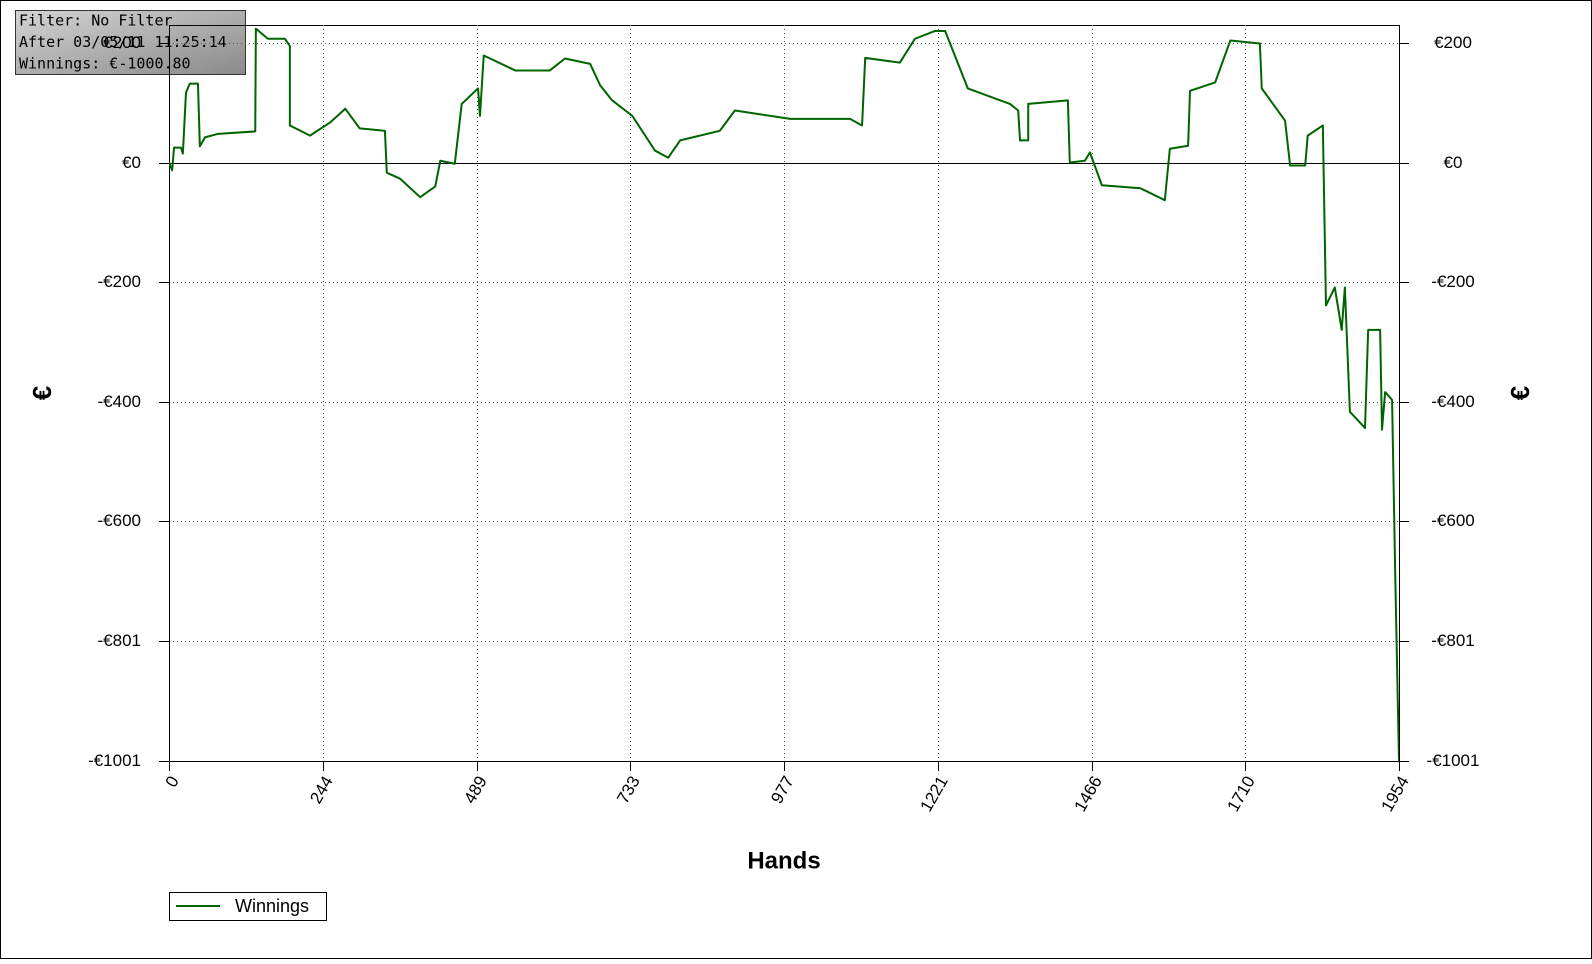 The width and height of the screenshot is (1592, 964). Describe the element at coordinates (96, 21) in the screenshot. I see `info-line: Filter: No Filter` at that location.